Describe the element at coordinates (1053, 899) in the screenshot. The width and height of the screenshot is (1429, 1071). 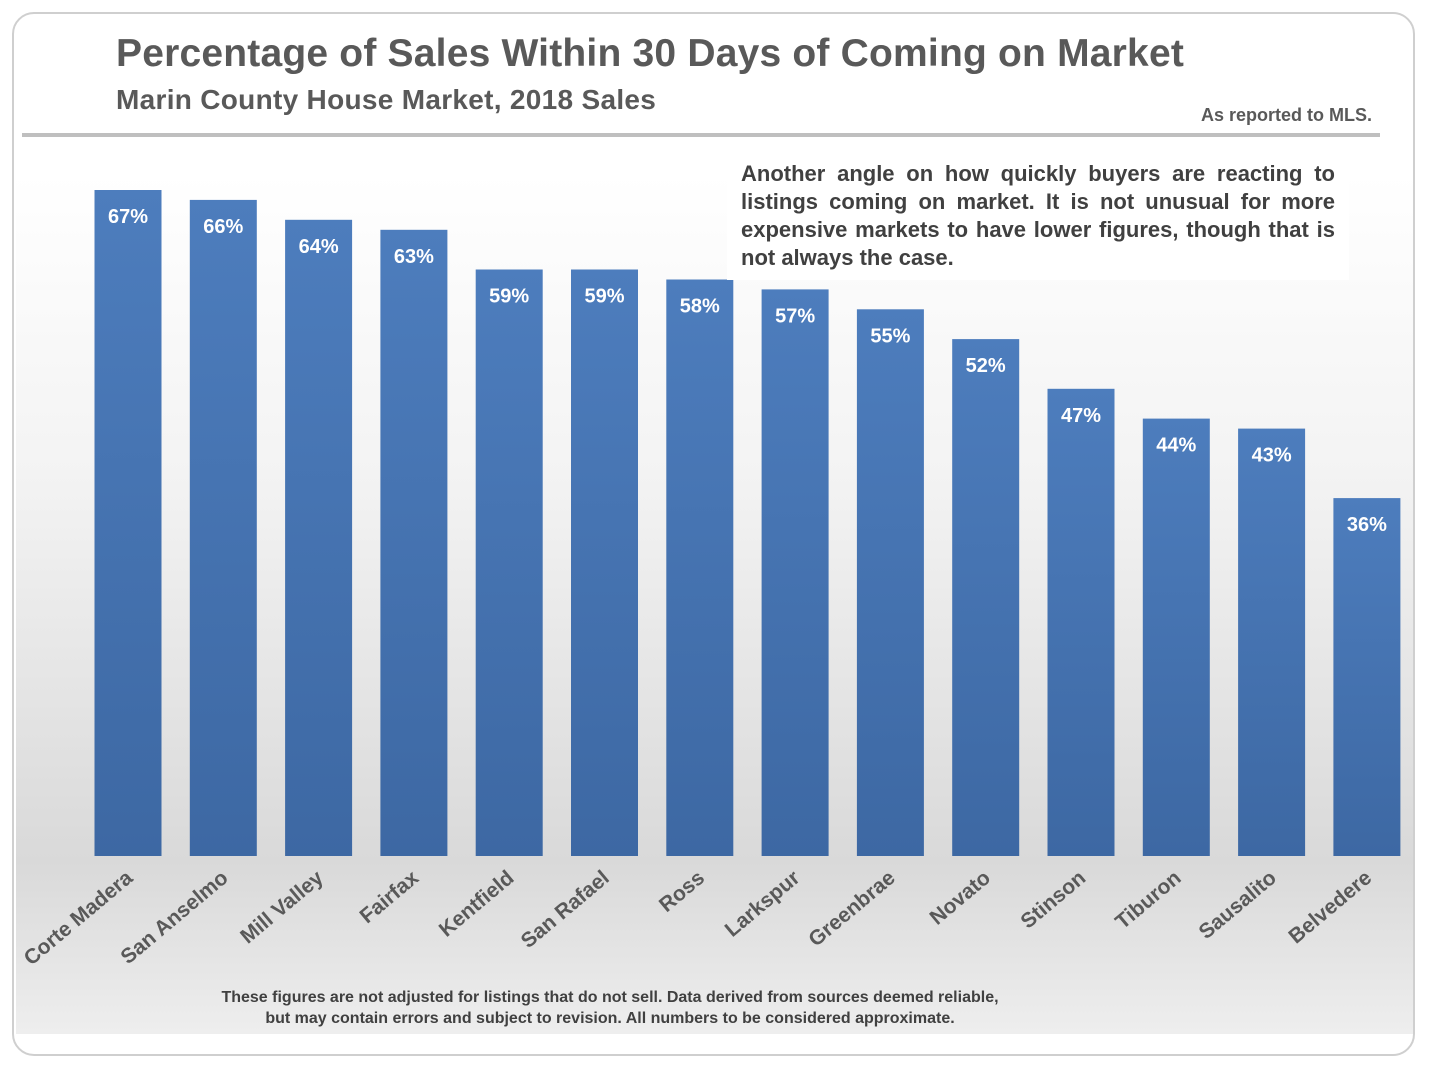
I see `category-label: Stinson` at that location.